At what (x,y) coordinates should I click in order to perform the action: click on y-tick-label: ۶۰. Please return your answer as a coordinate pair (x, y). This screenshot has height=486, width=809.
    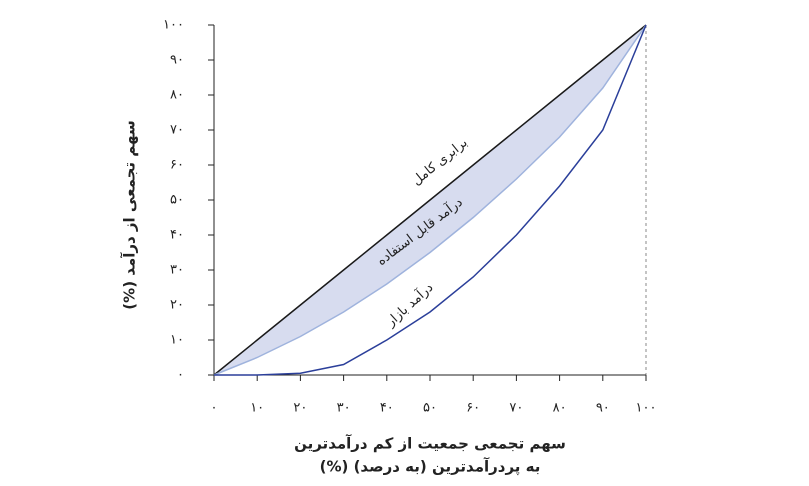
    Looking at the image, I should click on (177, 165).